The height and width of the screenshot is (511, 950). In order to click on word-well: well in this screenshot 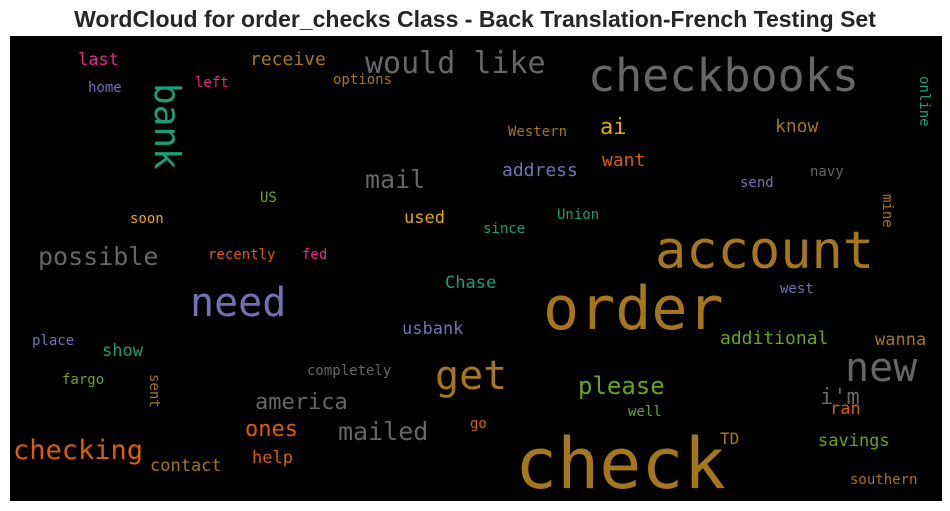, I will do `click(645, 412)`.